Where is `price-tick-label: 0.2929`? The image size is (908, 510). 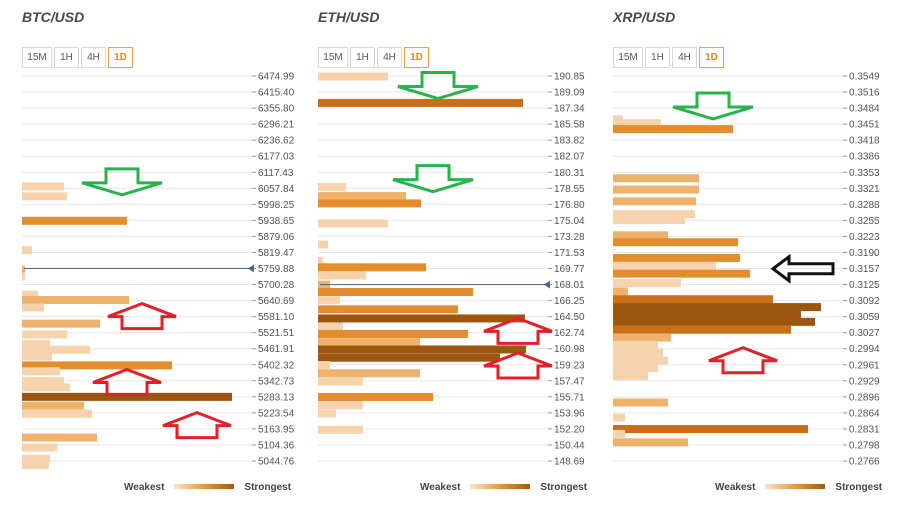
price-tick-label: 0.2929 is located at coordinates (864, 381).